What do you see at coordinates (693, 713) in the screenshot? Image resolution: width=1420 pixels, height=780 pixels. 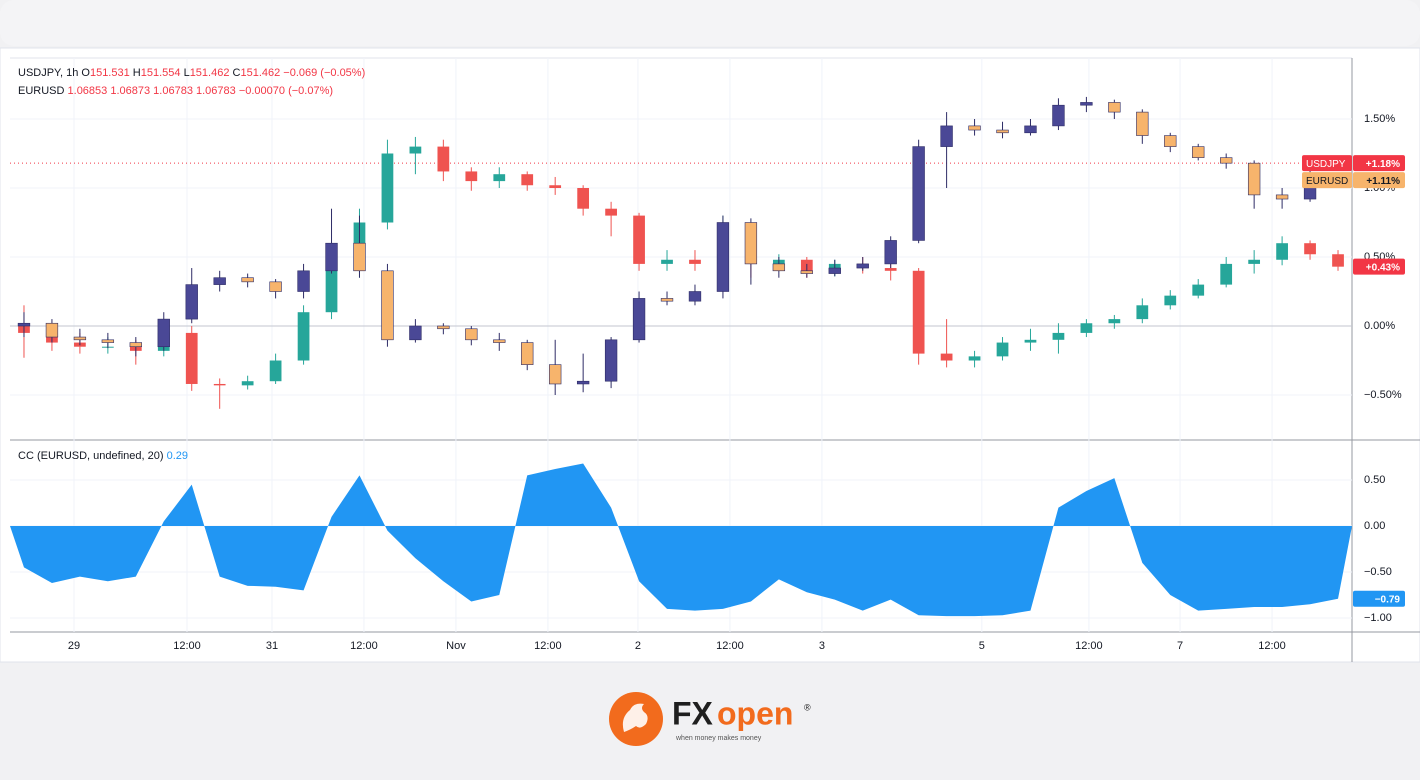 I see `brand-fx: FX` at bounding box center [693, 713].